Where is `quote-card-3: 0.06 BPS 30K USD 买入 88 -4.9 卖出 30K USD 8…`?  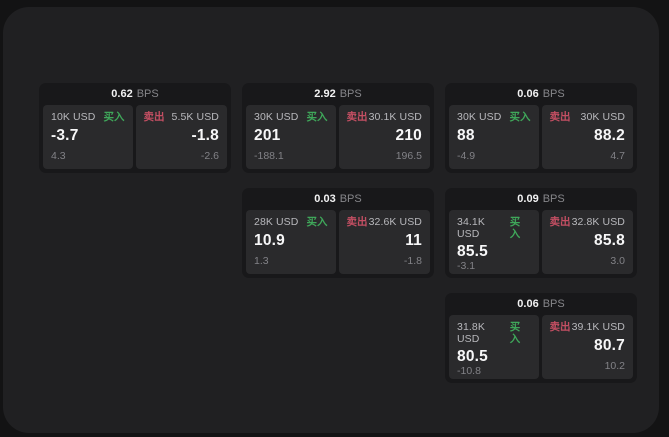 quote-card-3: 0.06 BPS 30K USD 买入 88 -4.9 卖出 30K USD 8… is located at coordinates (541, 128).